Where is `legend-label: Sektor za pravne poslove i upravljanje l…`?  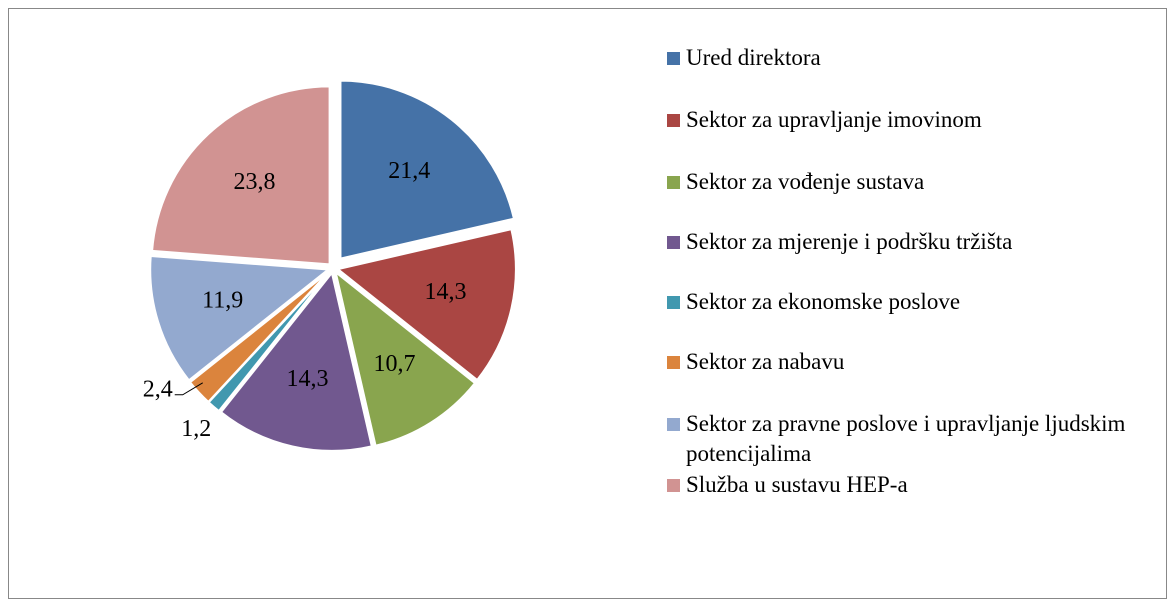
legend-label: Sektor za pravne poslove i upravljanje l… is located at coordinates (906, 438).